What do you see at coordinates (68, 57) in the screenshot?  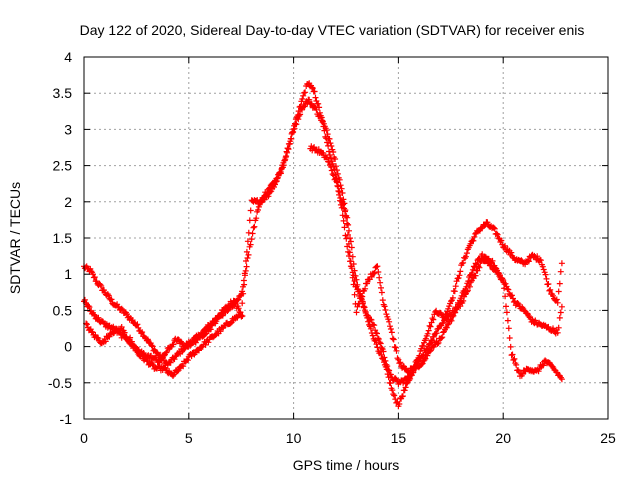 I see `y-tick-label: 4` at bounding box center [68, 57].